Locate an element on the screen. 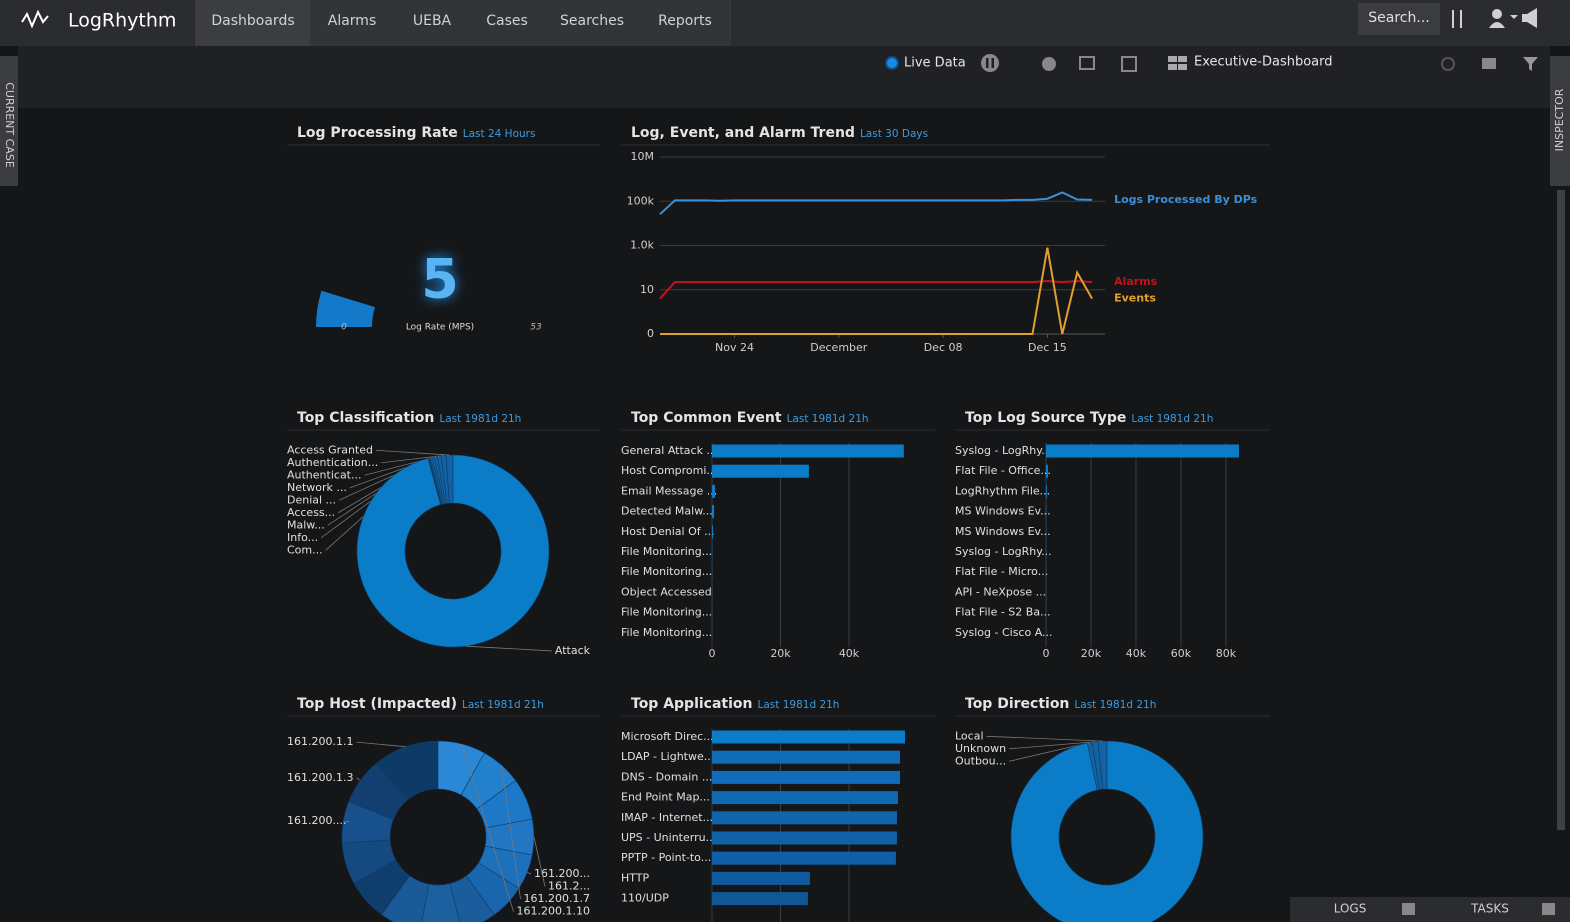 The height and width of the screenshot is (922, 1570). history-button is located at coordinates (1049, 64).